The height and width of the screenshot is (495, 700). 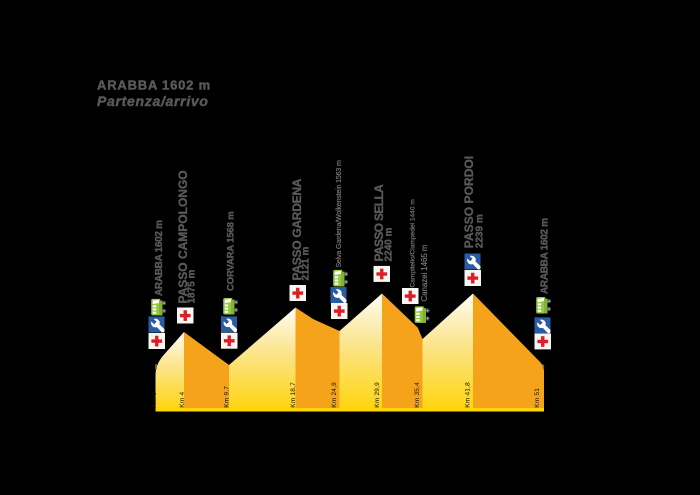 I want to click on svg-text: Km 35,4, so click(x=417, y=395).